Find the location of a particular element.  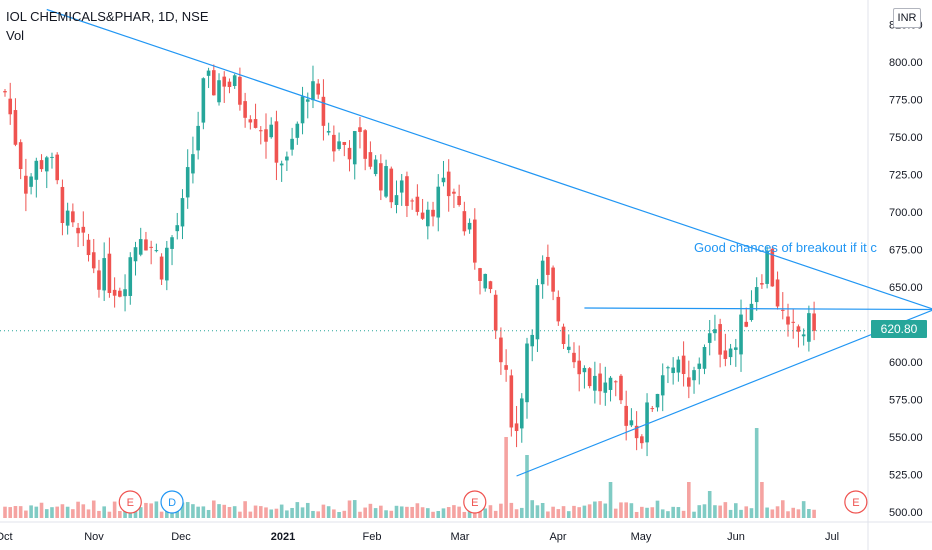

x-tick-label: Jun is located at coordinates (736, 537).